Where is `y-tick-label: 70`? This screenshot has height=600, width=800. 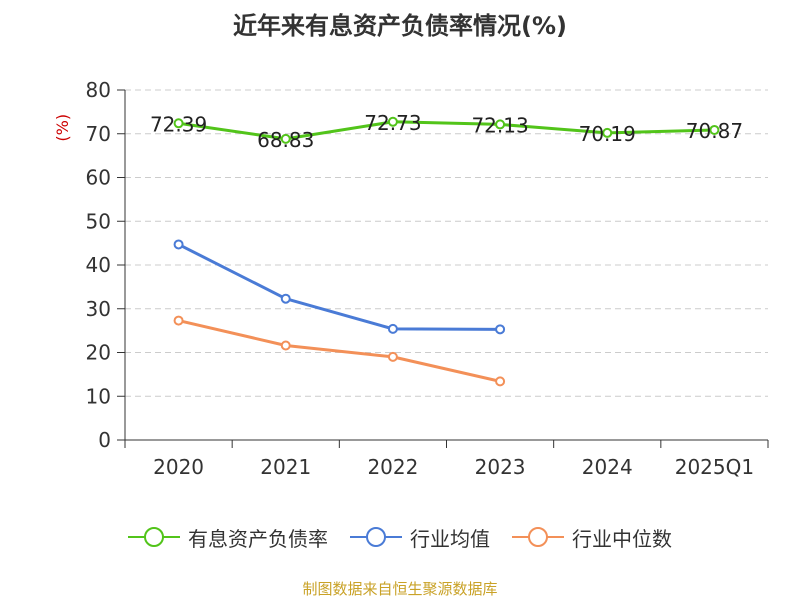
y-tick-label: 70 is located at coordinates (98, 134).